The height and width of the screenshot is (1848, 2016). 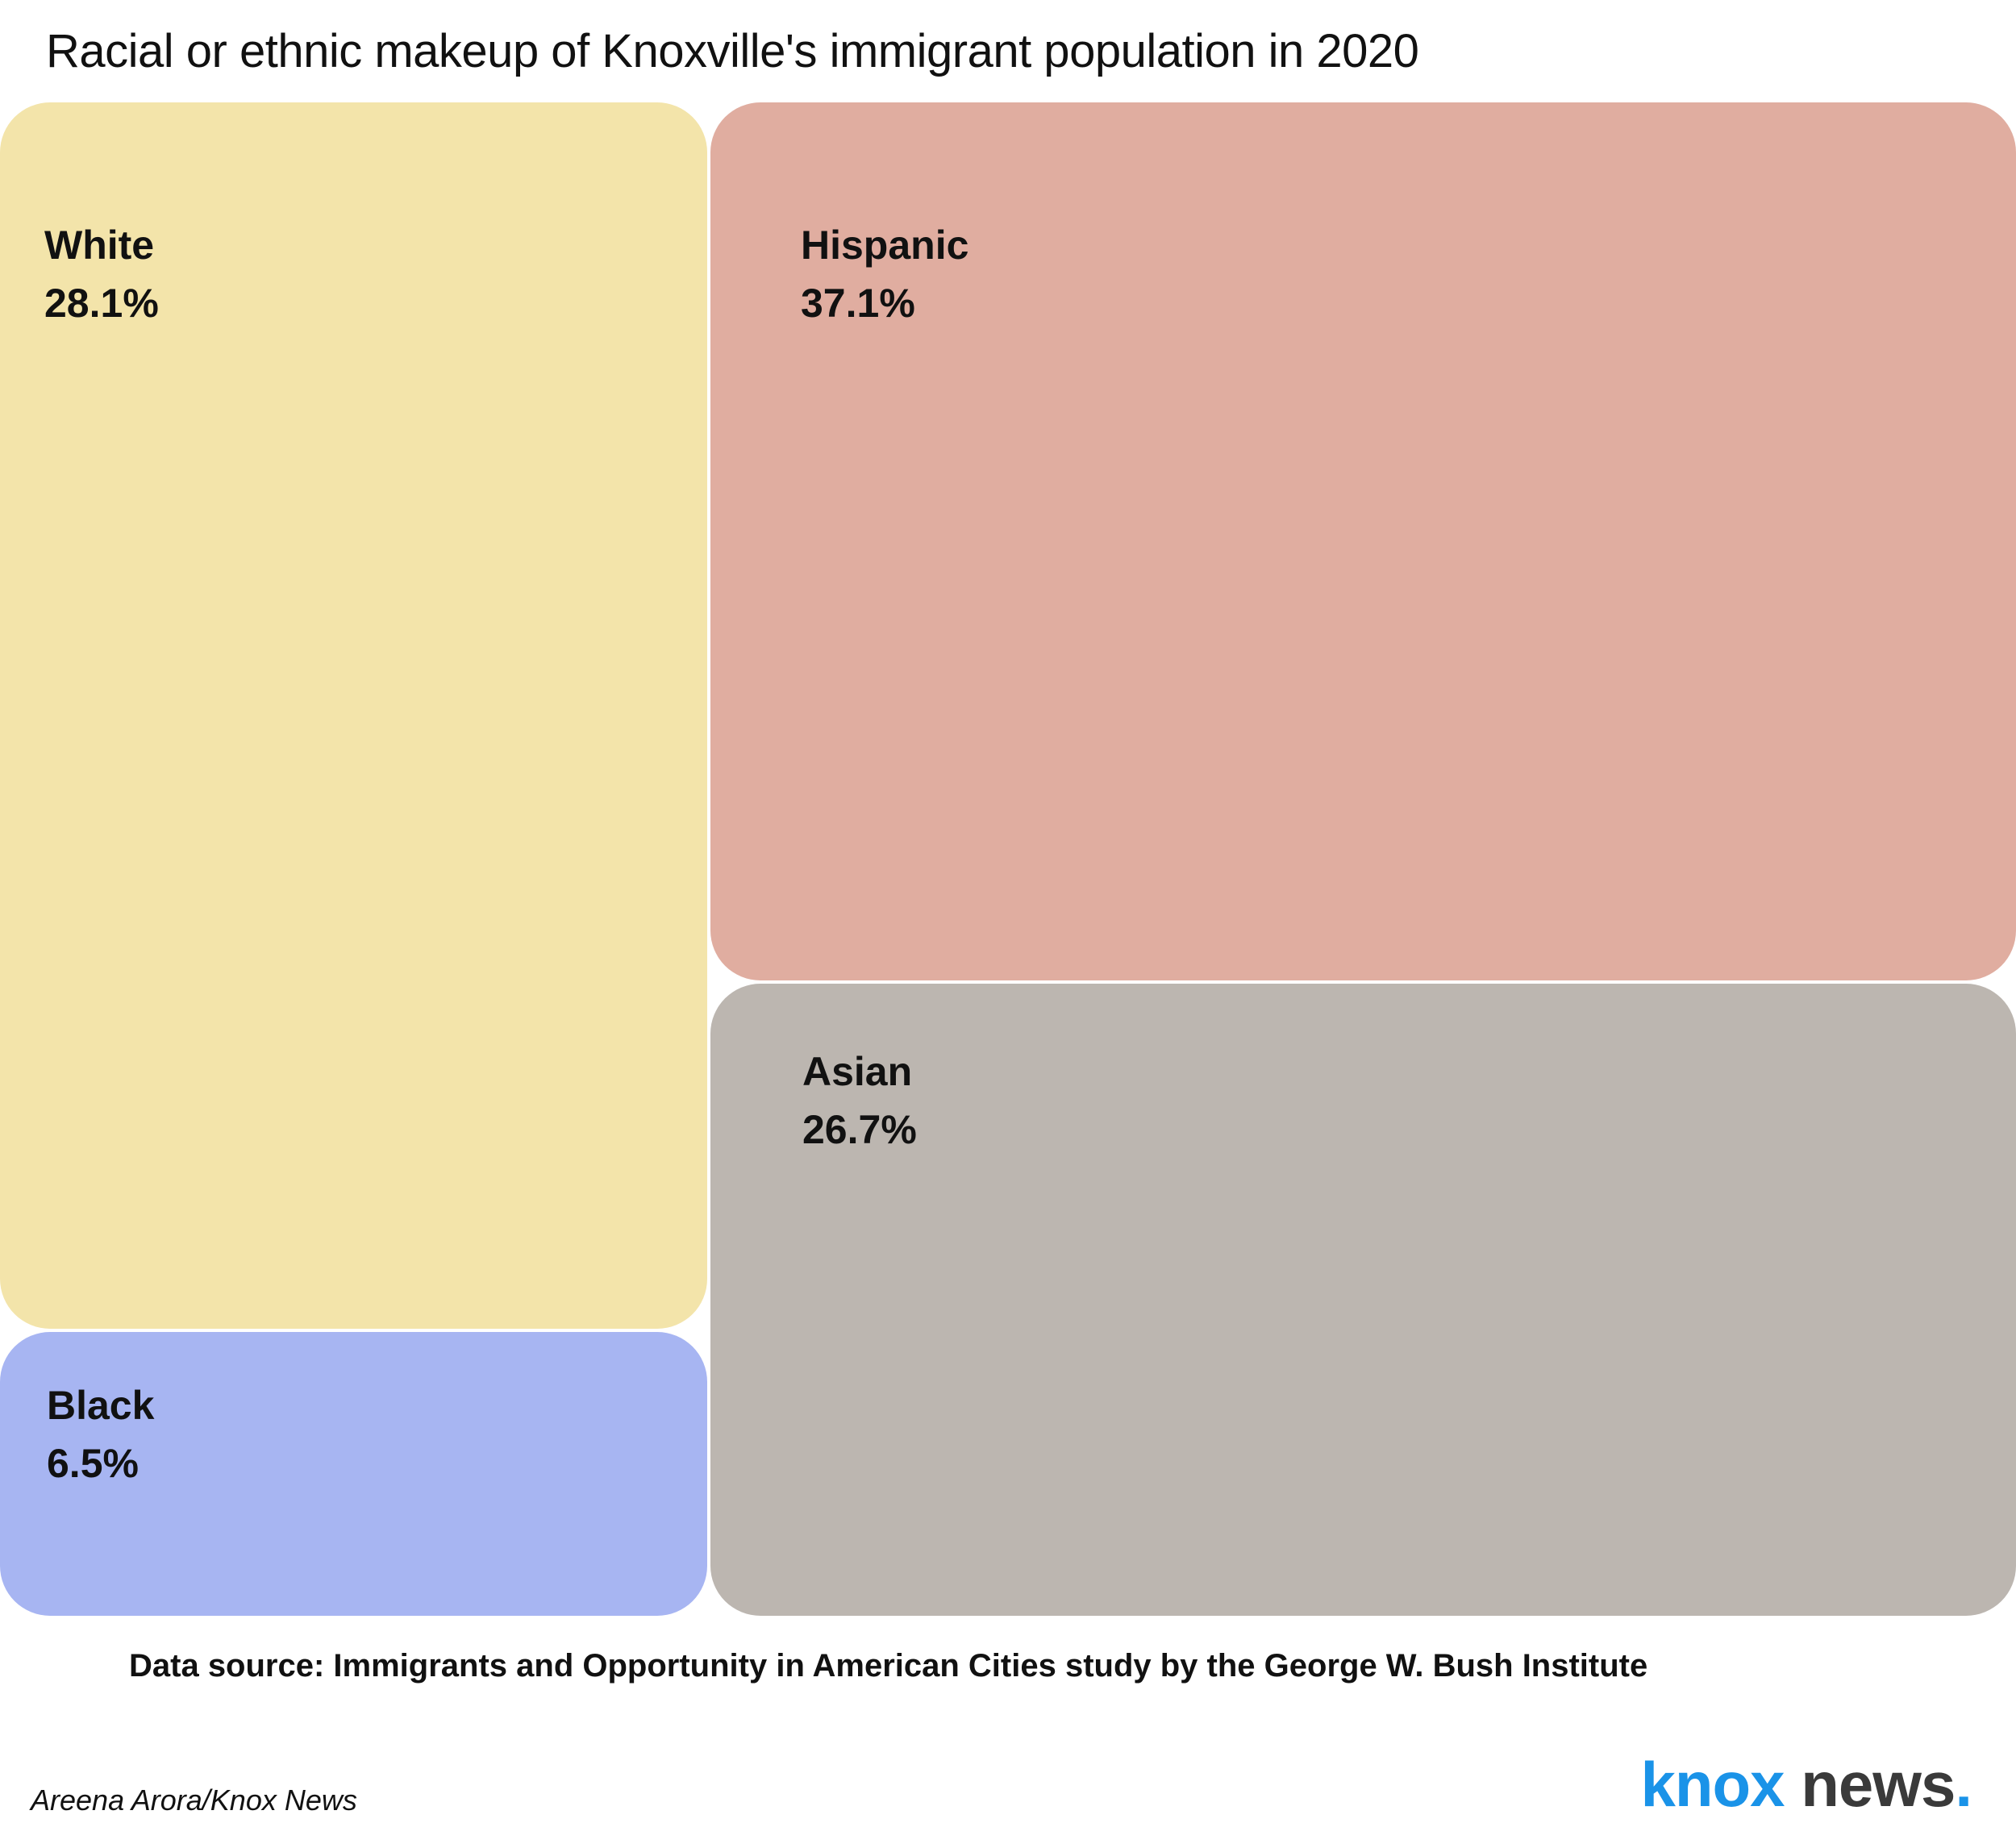 What do you see at coordinates (101, 1405) in the screenshot?
I see `tile-black-label: Black` at bounding box center [101, 1405].